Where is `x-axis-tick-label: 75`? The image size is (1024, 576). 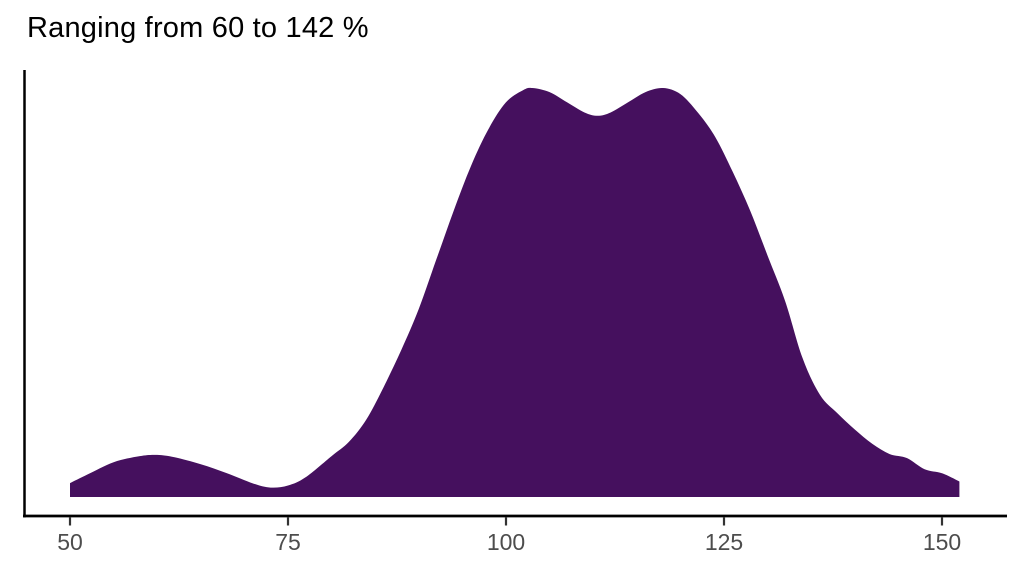
x-axis-tick-label: 75 is located at coordinates (288, 542).